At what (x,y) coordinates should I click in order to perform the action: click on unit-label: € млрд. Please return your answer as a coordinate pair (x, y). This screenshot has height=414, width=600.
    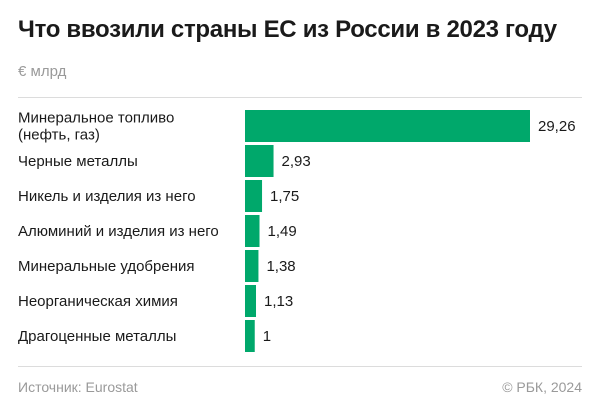
    Looking at the image, I should click on (42, 71).